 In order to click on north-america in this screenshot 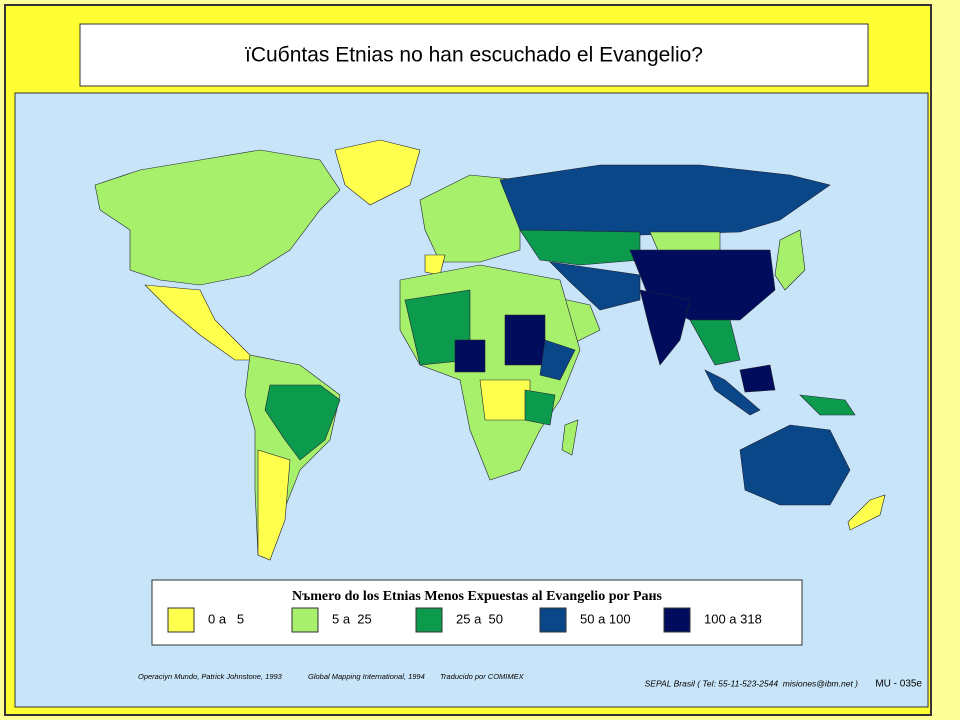, I will do `click(217, 217)`.